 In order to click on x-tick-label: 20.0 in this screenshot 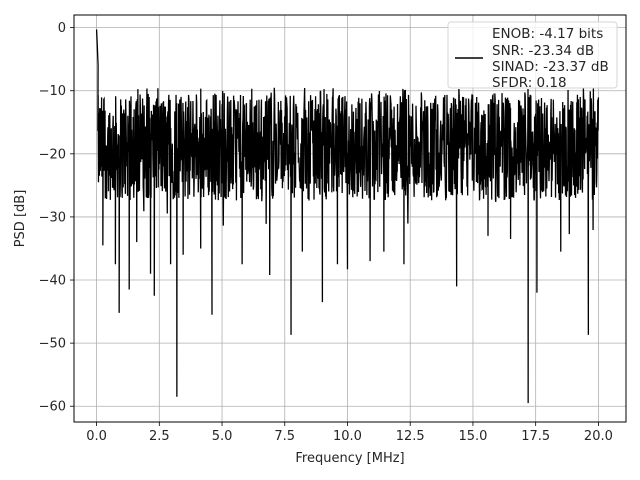, I will do `click(598, 436)`.